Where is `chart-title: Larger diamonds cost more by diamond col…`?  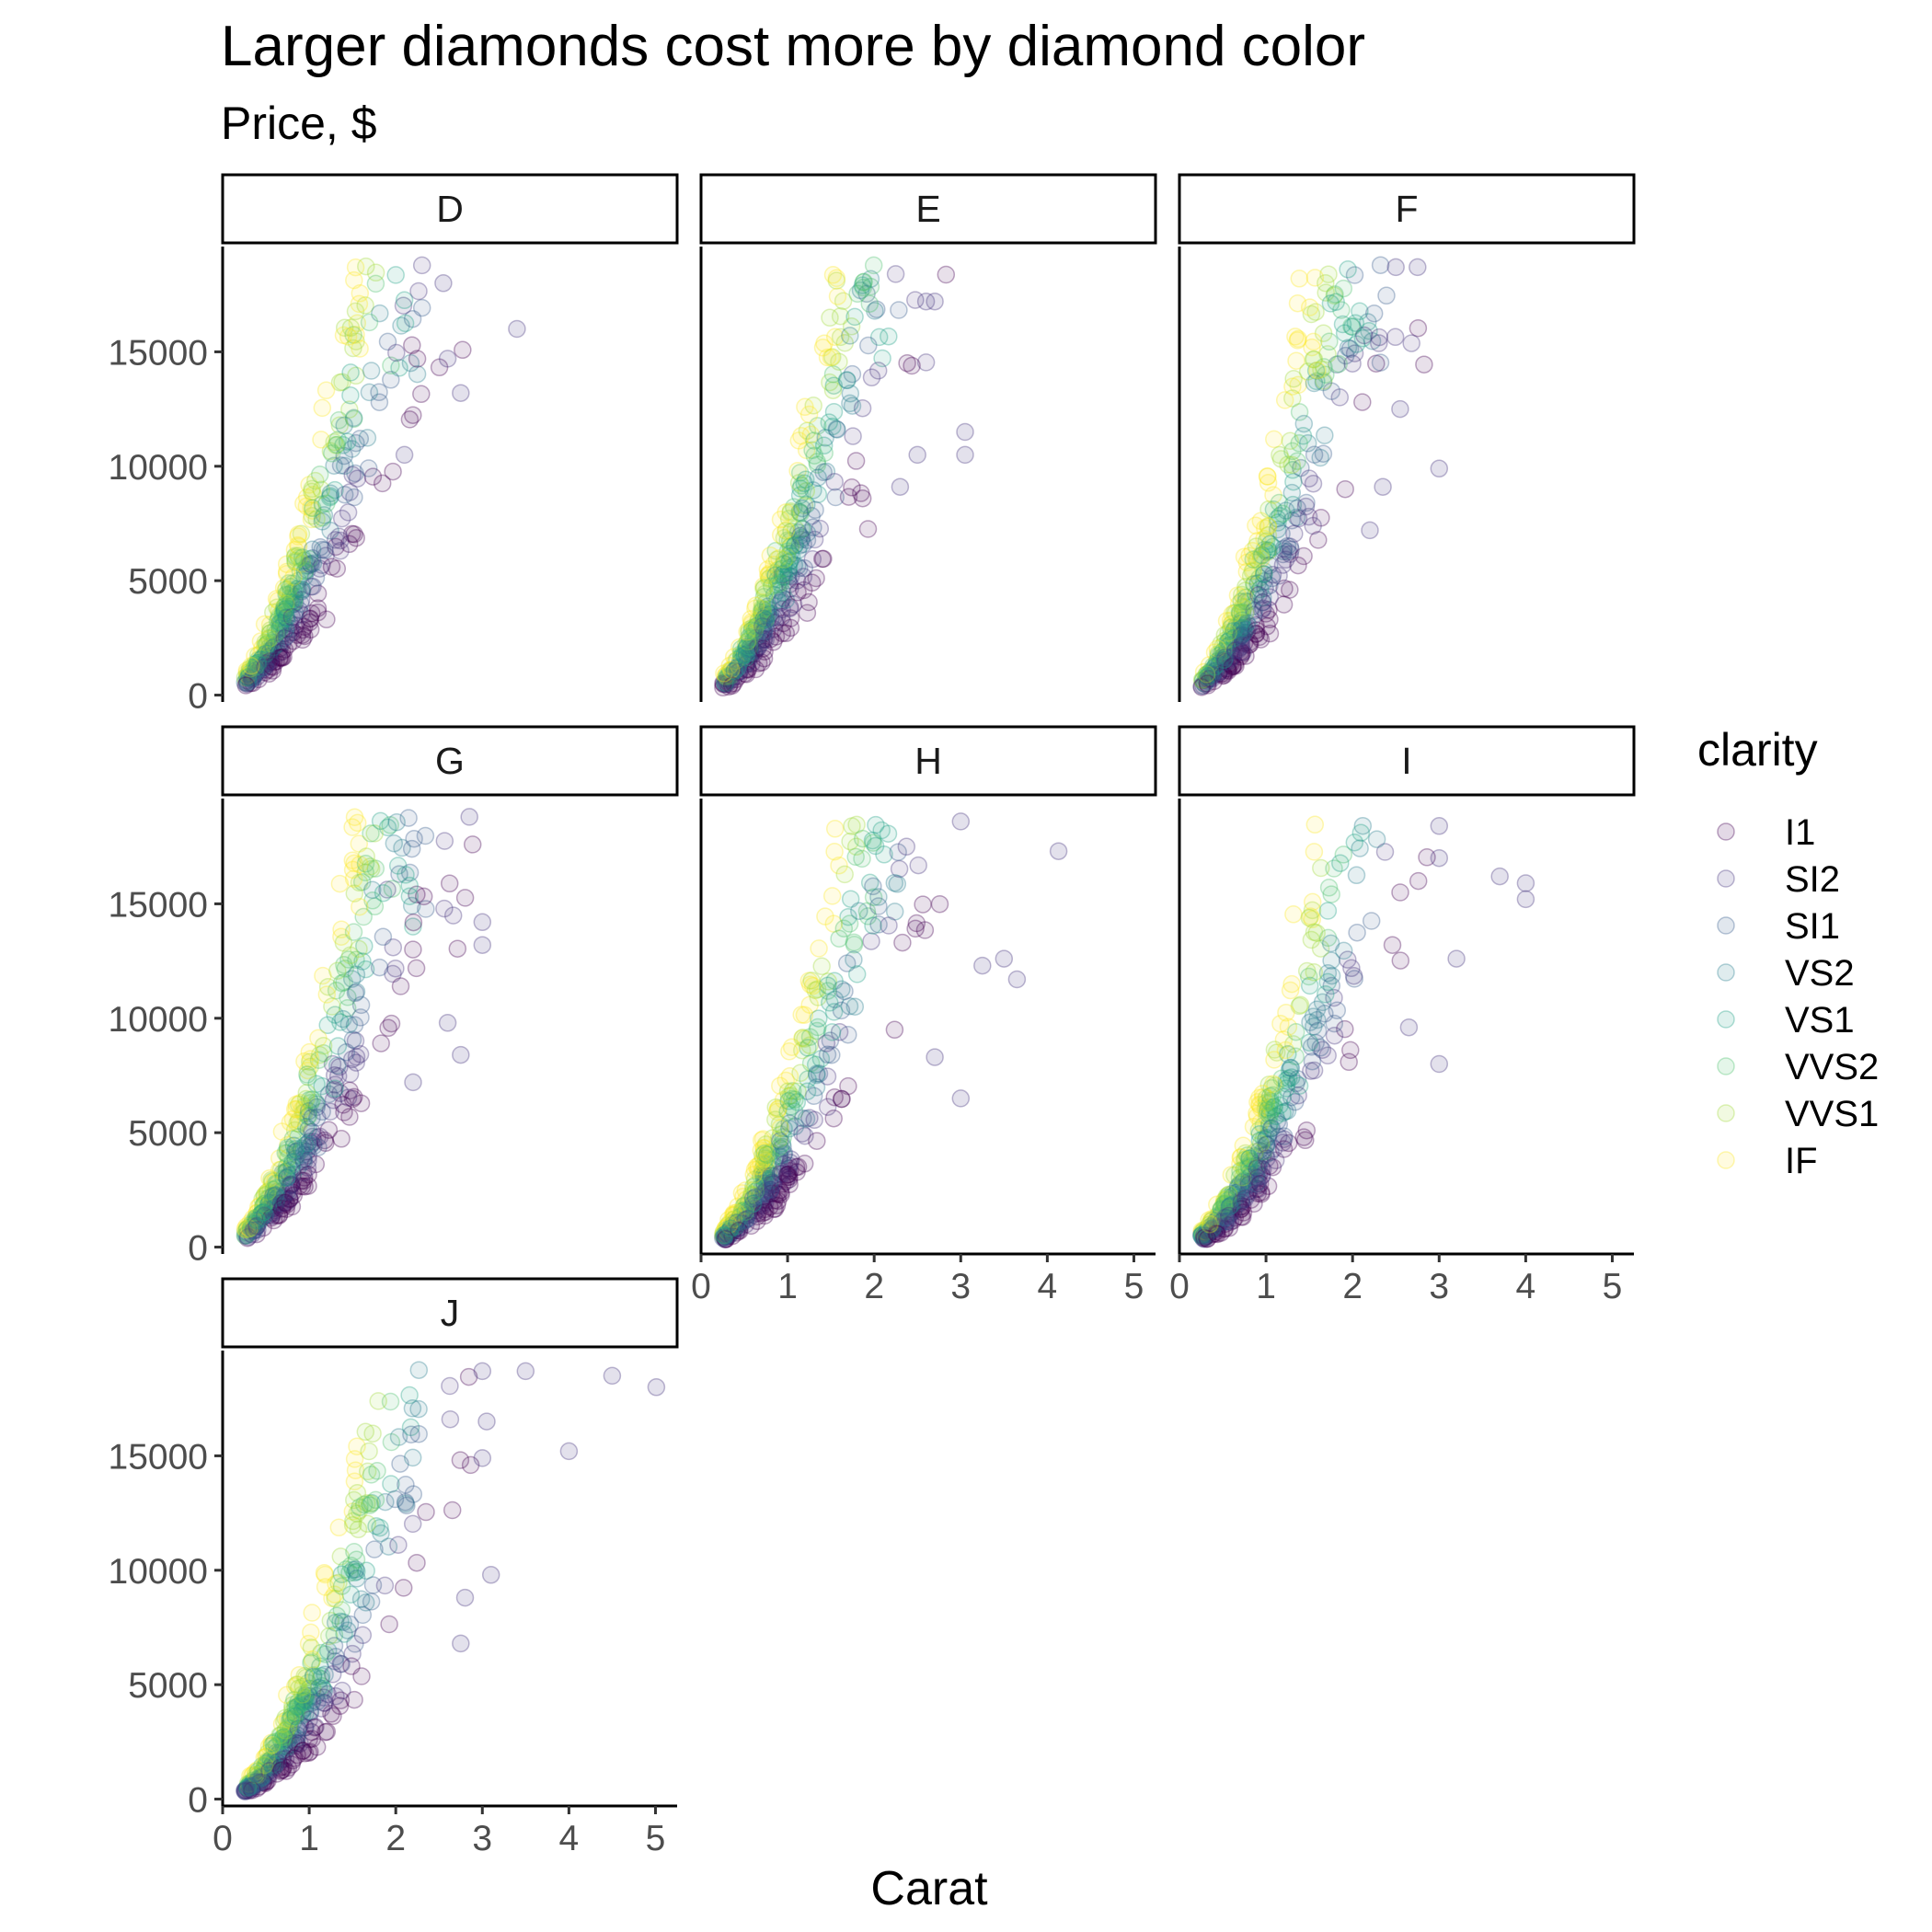 chart-title: Larger diamonds cost more by diamond col… is located at coordinates (793, 46).